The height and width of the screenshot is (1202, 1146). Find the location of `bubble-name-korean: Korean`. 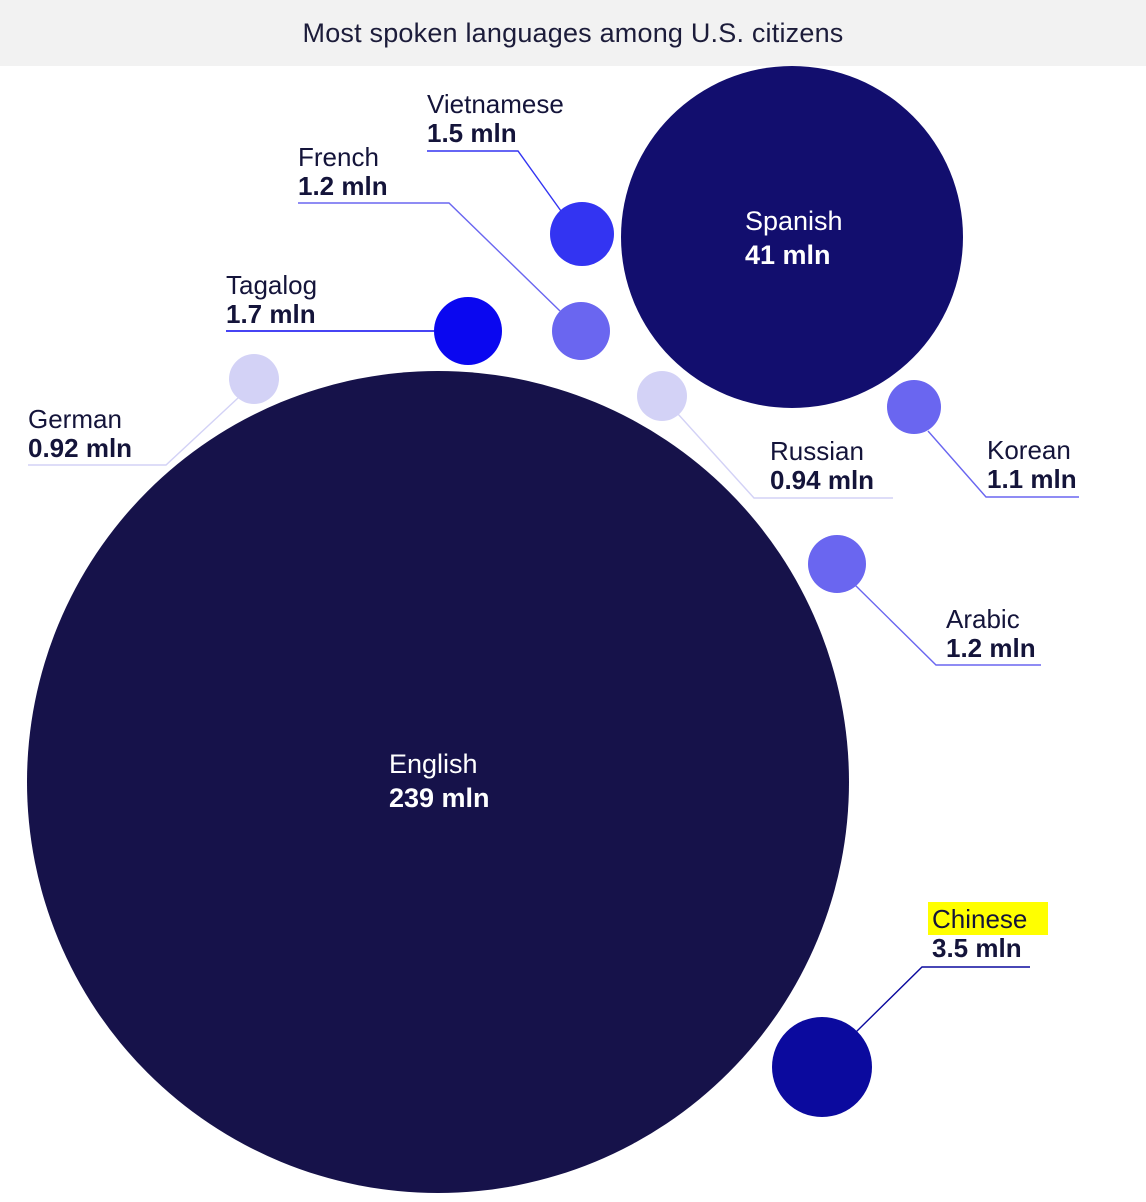

bubble-name-korean: Korean is located at coordinates (1029, 450).